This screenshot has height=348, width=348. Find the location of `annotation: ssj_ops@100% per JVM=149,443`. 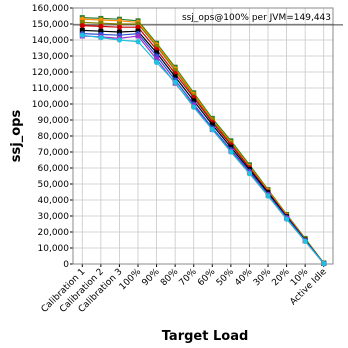

annotation: ssj_ops@100% per JVM=149,443 is located at coordinates (256, 18).